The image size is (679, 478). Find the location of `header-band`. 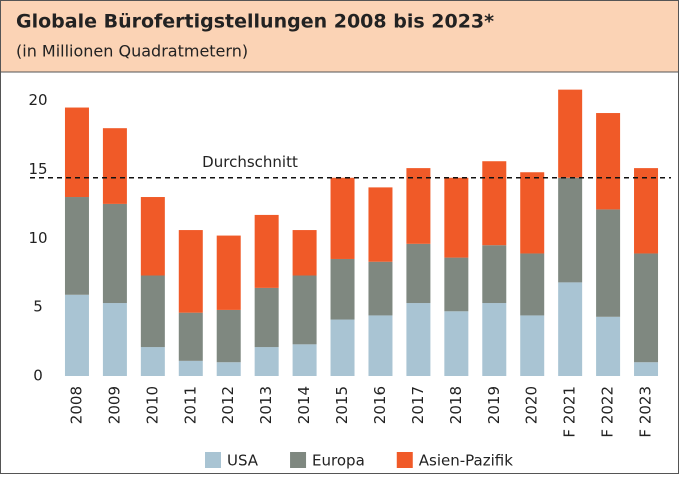

header-band is located at coordinates (339, 36).